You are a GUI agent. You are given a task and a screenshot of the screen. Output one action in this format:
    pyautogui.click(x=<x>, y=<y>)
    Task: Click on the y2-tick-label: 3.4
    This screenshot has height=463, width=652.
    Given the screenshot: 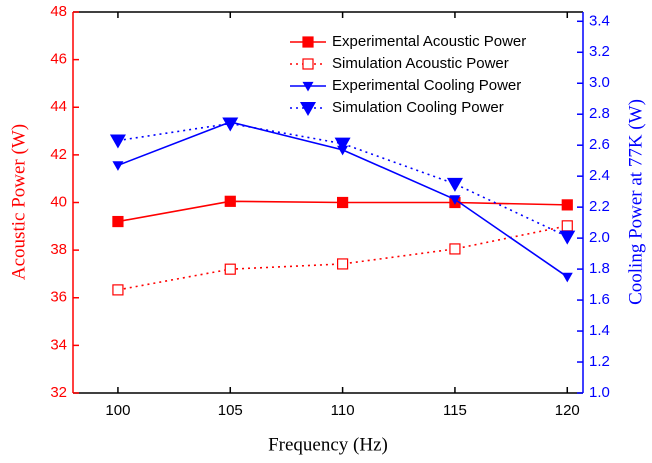 What is the action you would take?
    pyautogui.click(x=599, y=20)
    